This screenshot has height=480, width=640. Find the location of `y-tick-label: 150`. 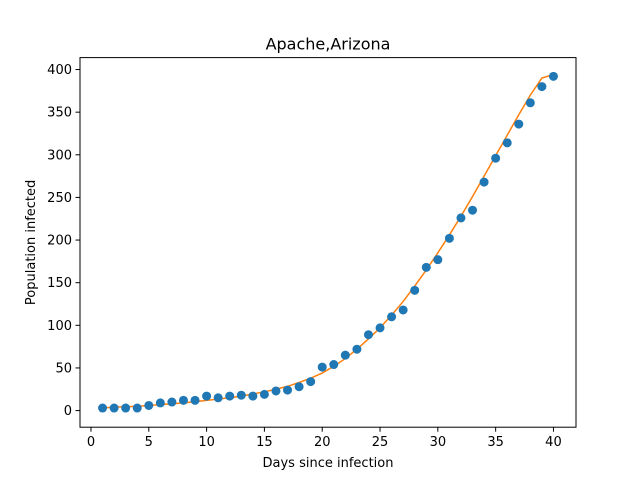

y-tick-label: 150 is located at coordinates (59, 283).